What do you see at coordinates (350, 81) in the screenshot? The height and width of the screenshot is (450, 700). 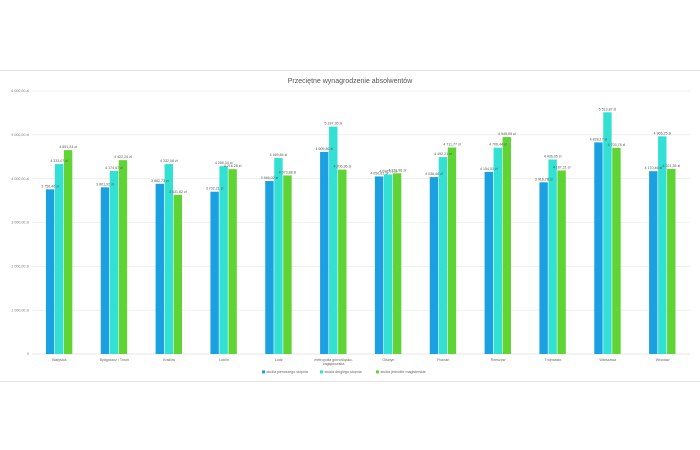 I see `chart-title: Przeciętne wynagrodzenie absolwentów` at bounding box center [350, 81].